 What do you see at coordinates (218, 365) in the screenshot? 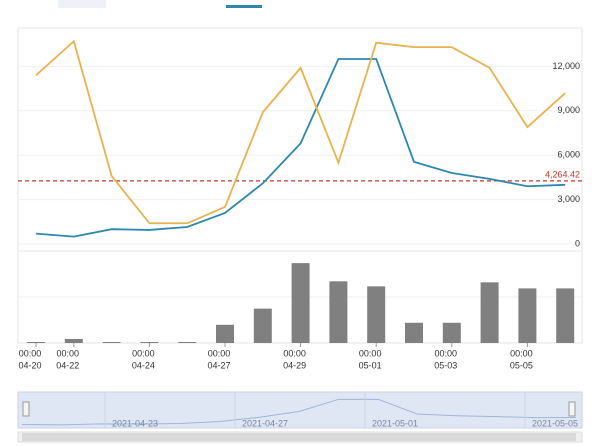
I see `x-tick-date: 04-27` at bounding box center [218, 365].